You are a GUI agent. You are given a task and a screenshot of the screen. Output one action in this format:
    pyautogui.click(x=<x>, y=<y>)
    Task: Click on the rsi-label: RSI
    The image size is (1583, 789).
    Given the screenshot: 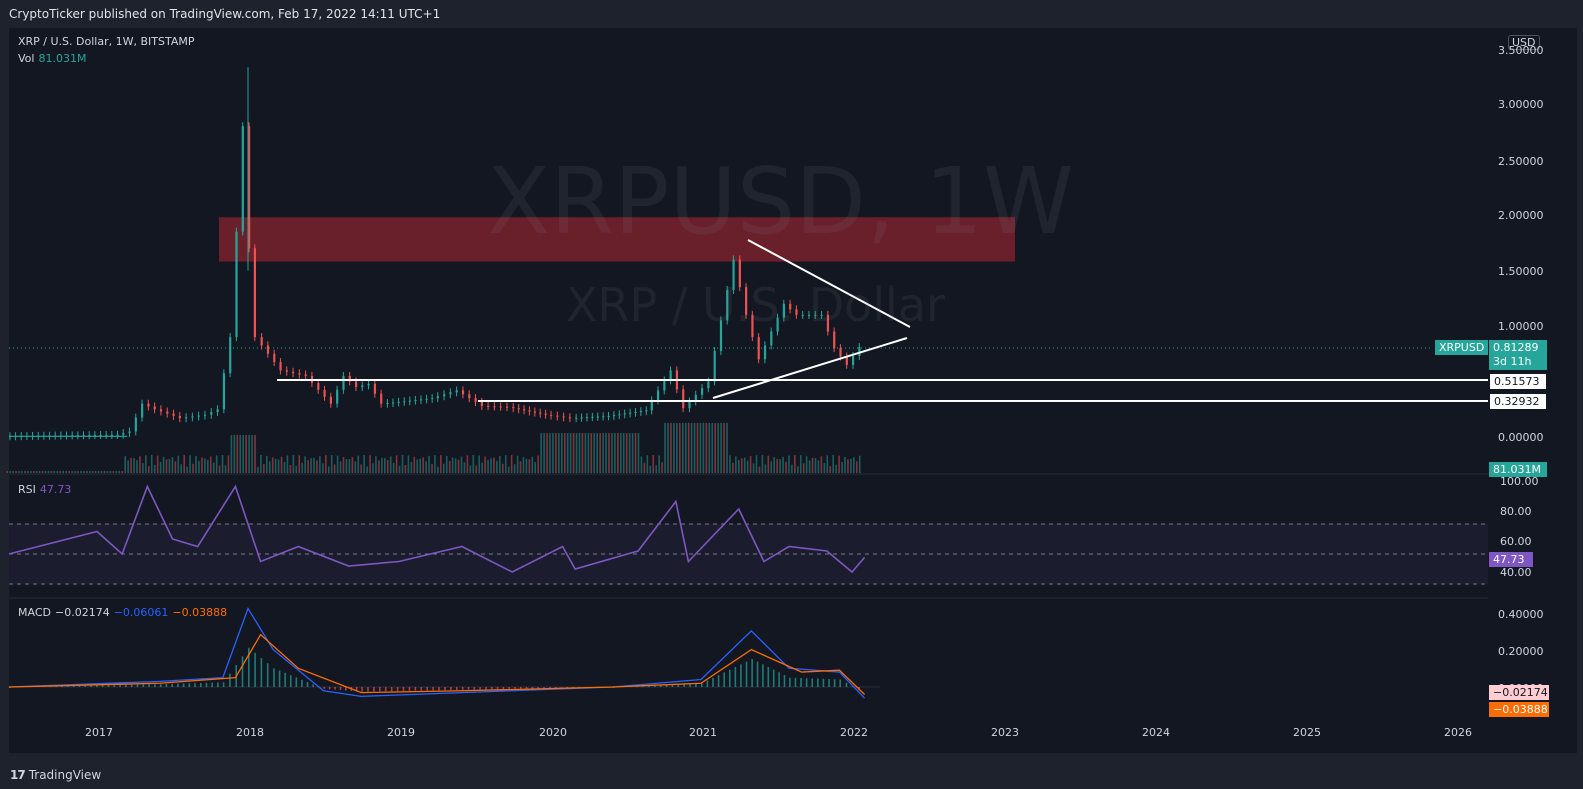 What is the action you would take?
    pyautogui.click(x=27, y=489)
    